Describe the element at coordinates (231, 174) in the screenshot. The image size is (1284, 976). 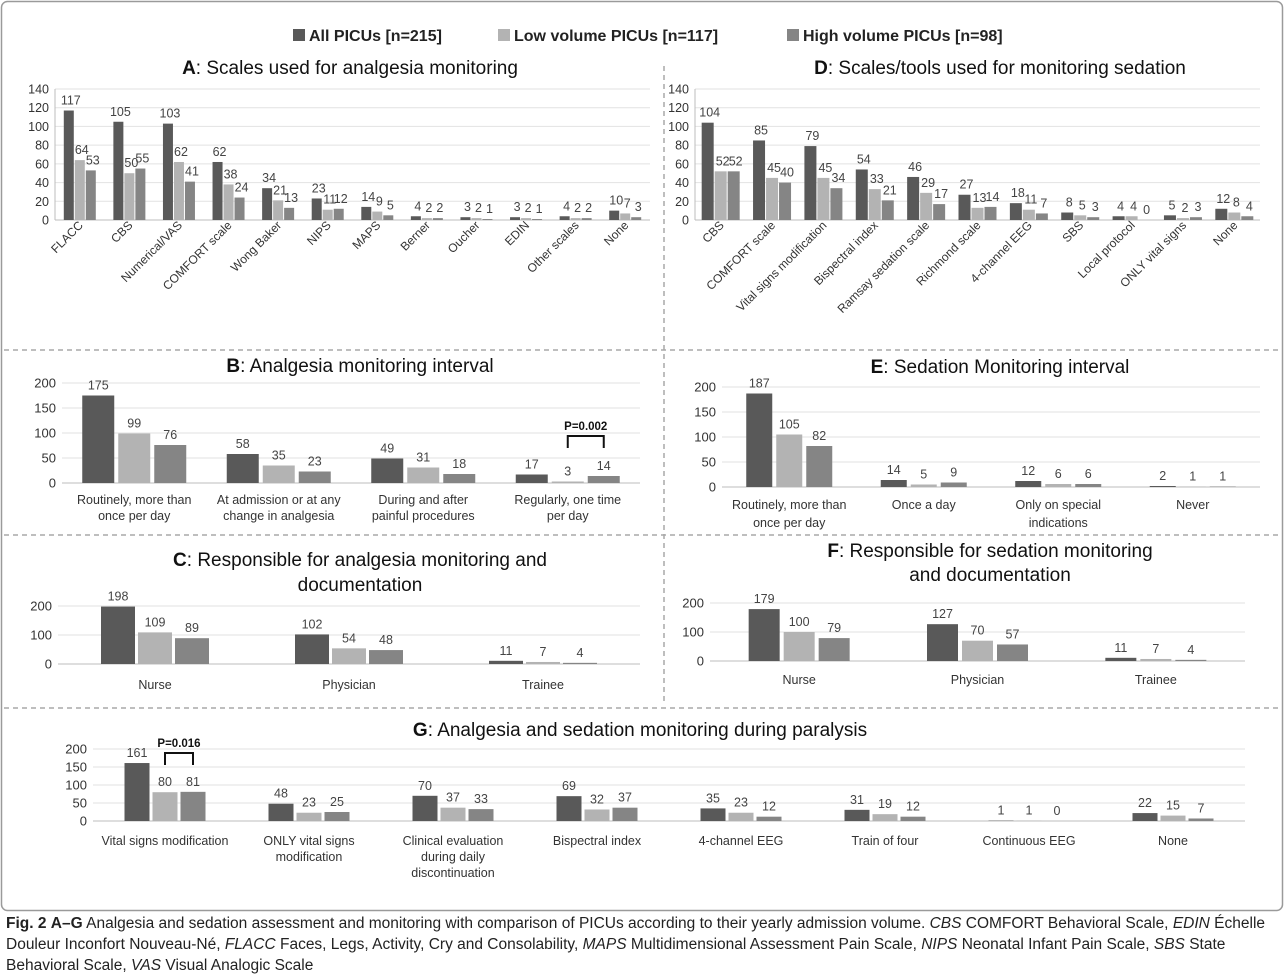
I see `data-label: 38` at that location.